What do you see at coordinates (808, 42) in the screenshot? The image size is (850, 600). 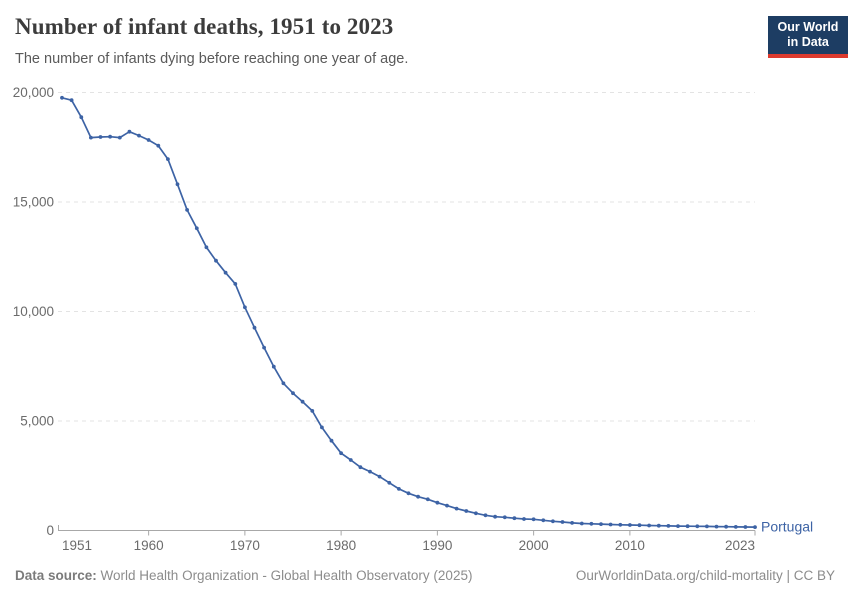 I see `owid-logo-line2: in Data` at bounding box center [808, 42].